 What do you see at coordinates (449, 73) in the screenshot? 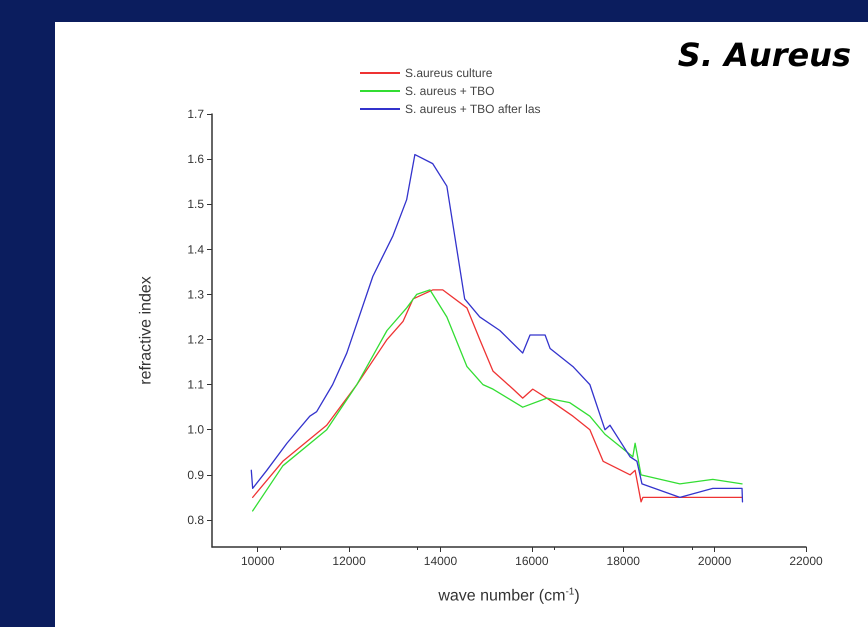
I see `legend-label: S.aureus culture` at bounding box center [449, 73].